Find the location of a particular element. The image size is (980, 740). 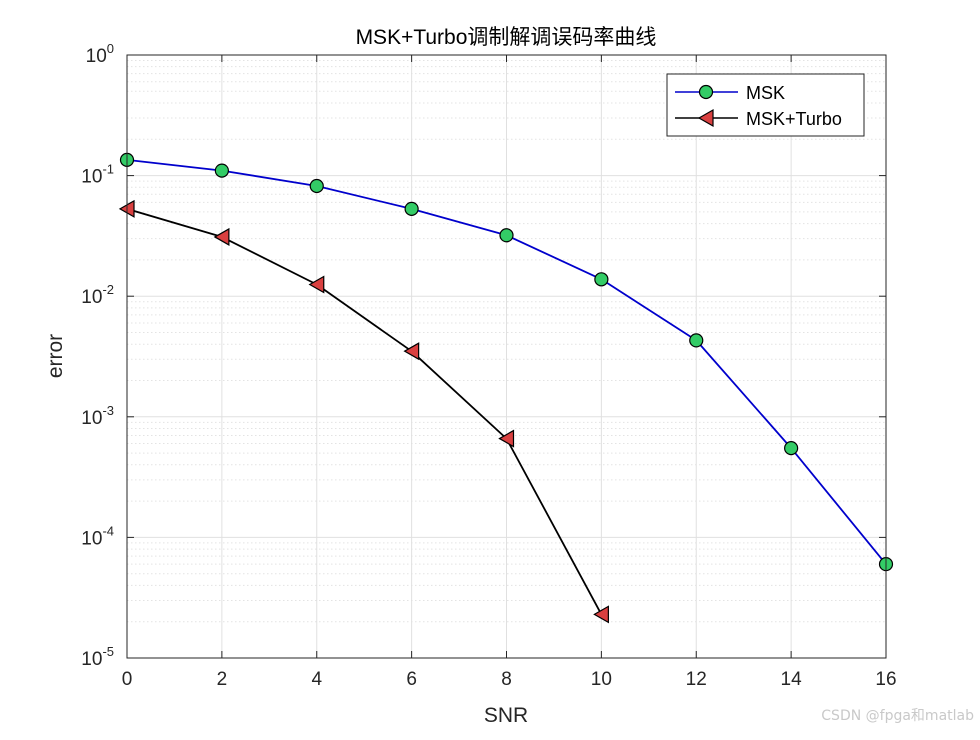

x-tick-label: 16 is located at coordinates (885, 679).